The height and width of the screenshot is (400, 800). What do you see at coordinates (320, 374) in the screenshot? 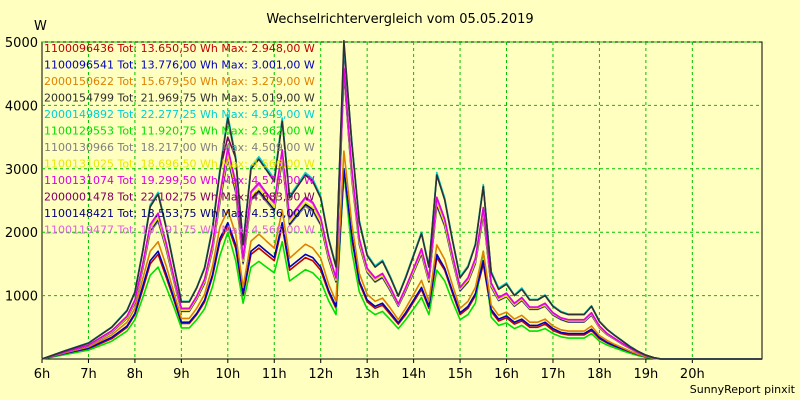
I see `x-tick-label: 12h` at bounding box center [320, 374].